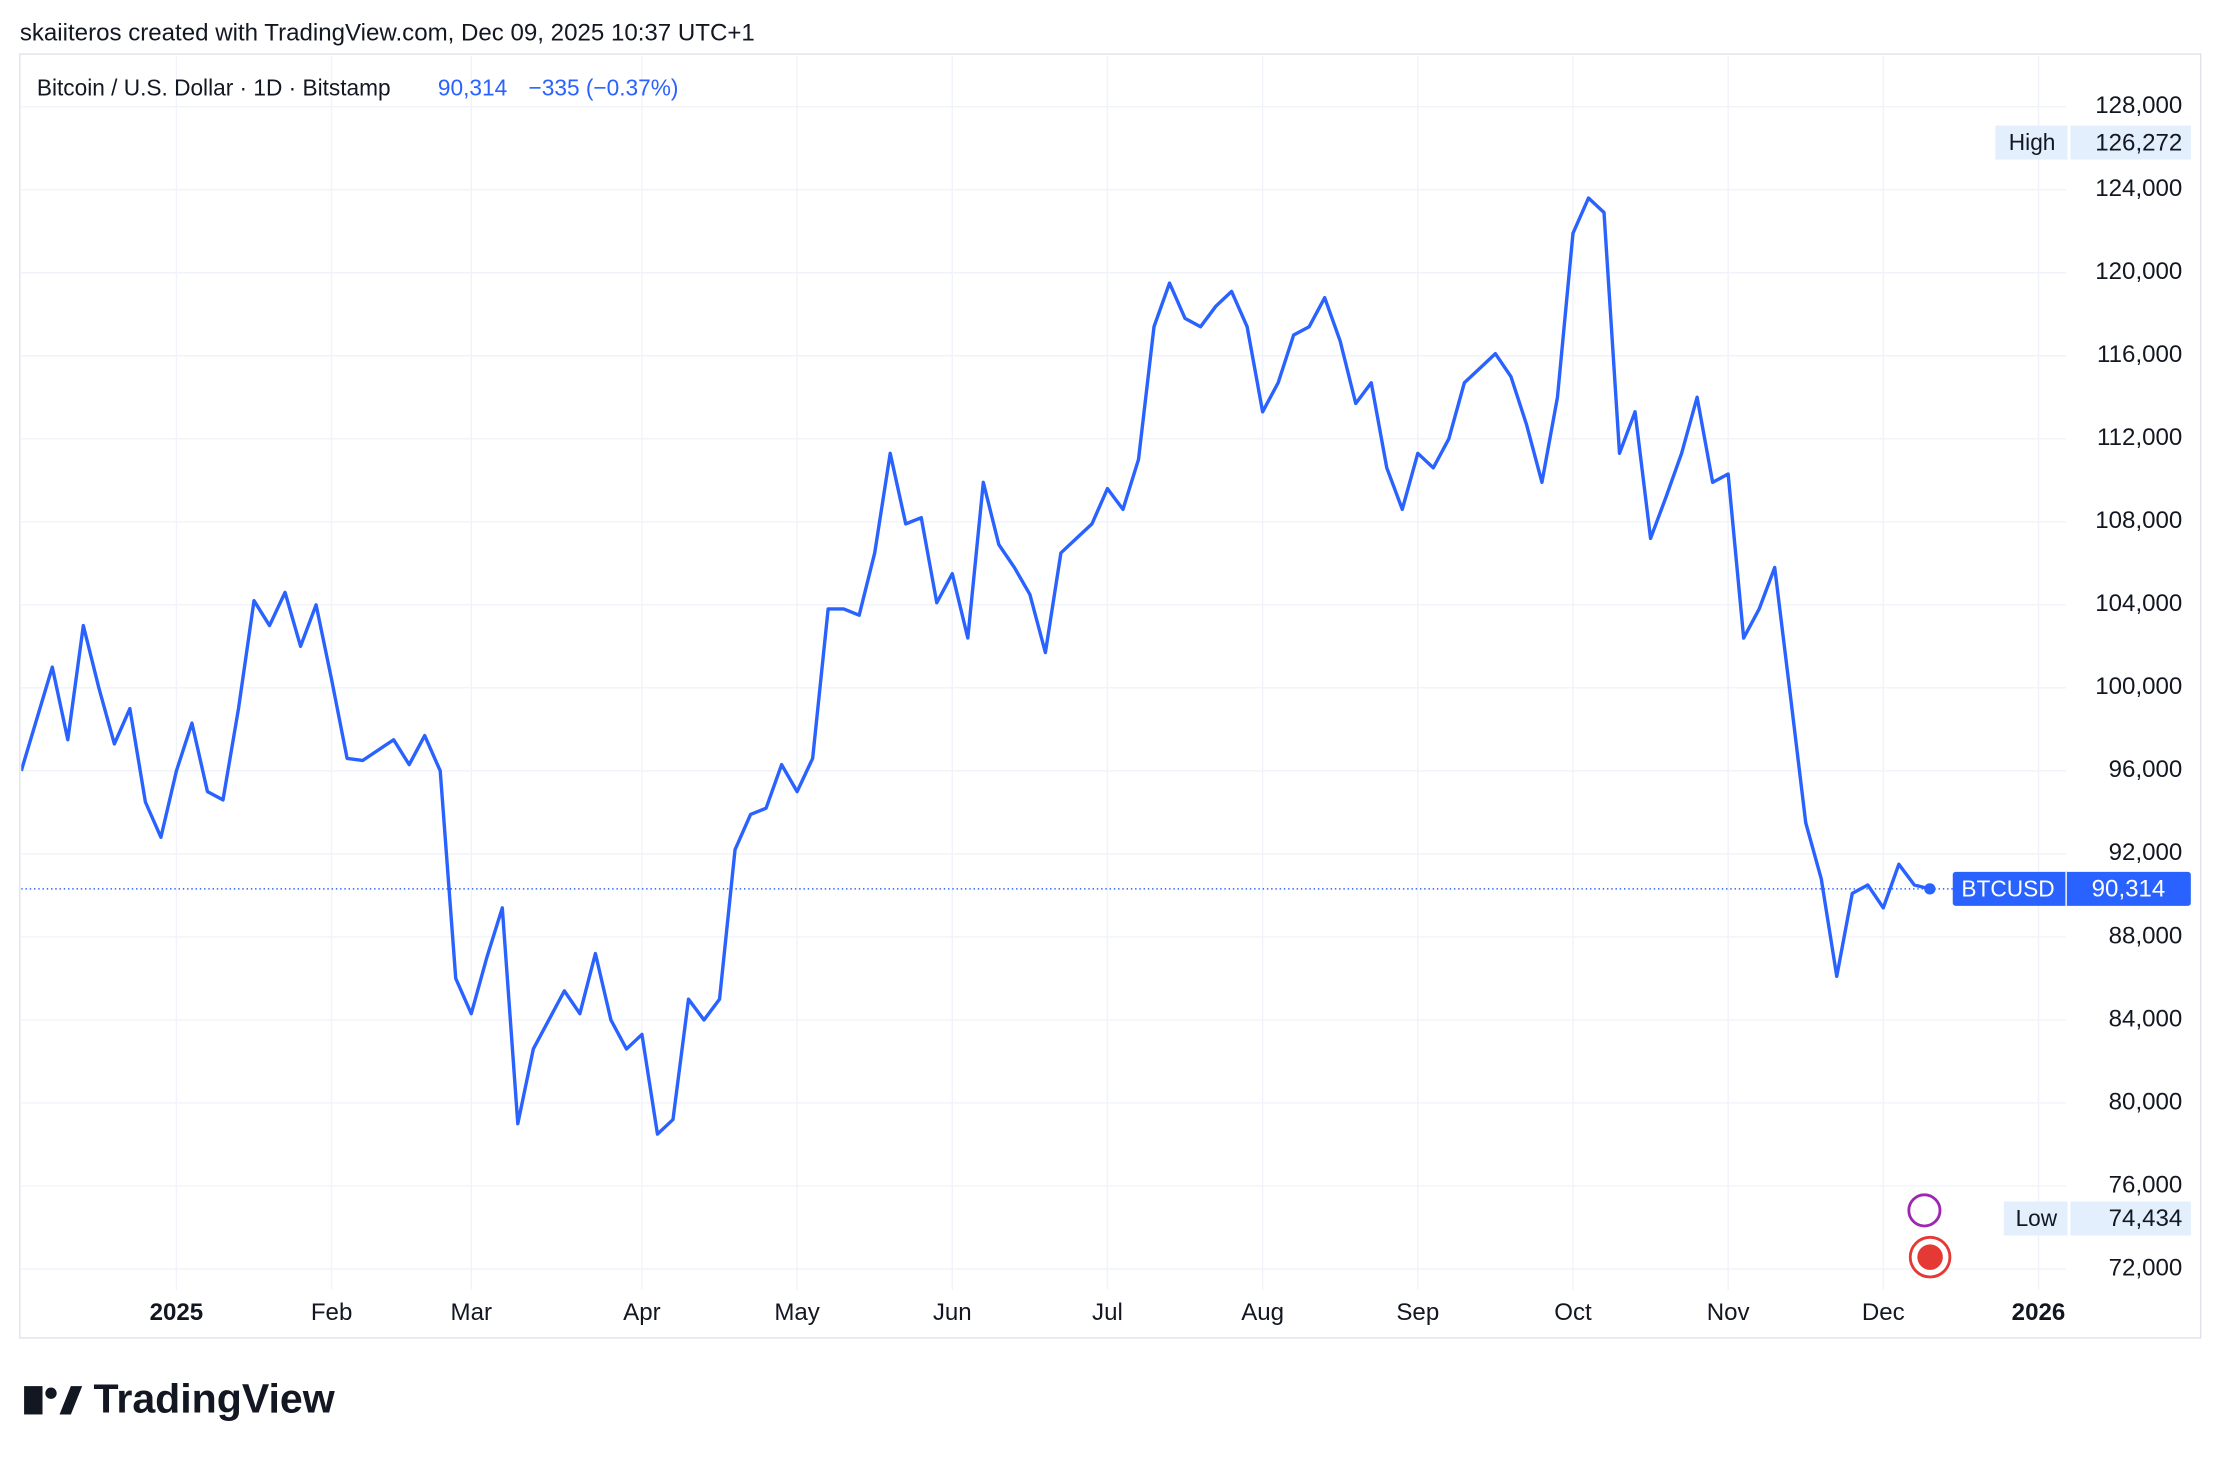 The height and width of the screenshot is (1460, 2222). I want to click on y-tick-label: 128,000, so click(2138, 105).